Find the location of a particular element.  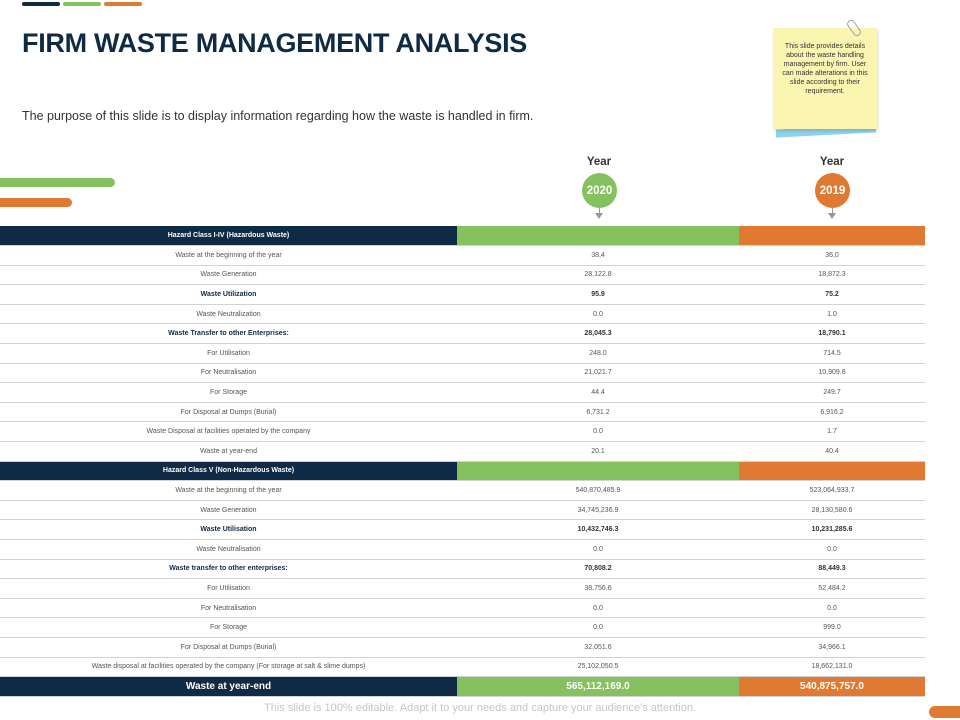

total-2019: 540,875,757.0 is located at coordinates (832, 687).